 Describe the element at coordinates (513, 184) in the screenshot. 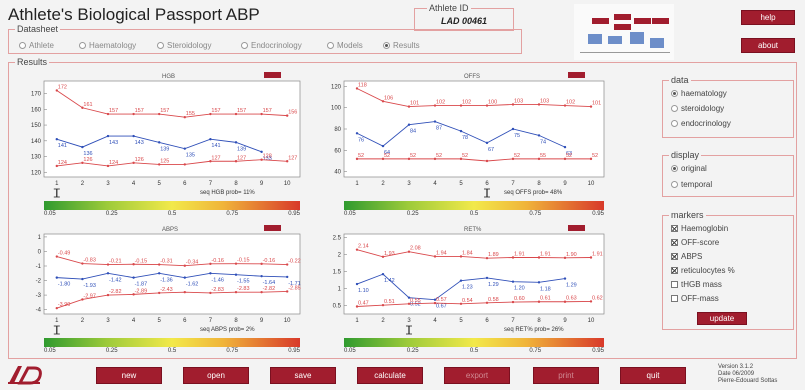

I see `x-tick-label: 7` at that location.